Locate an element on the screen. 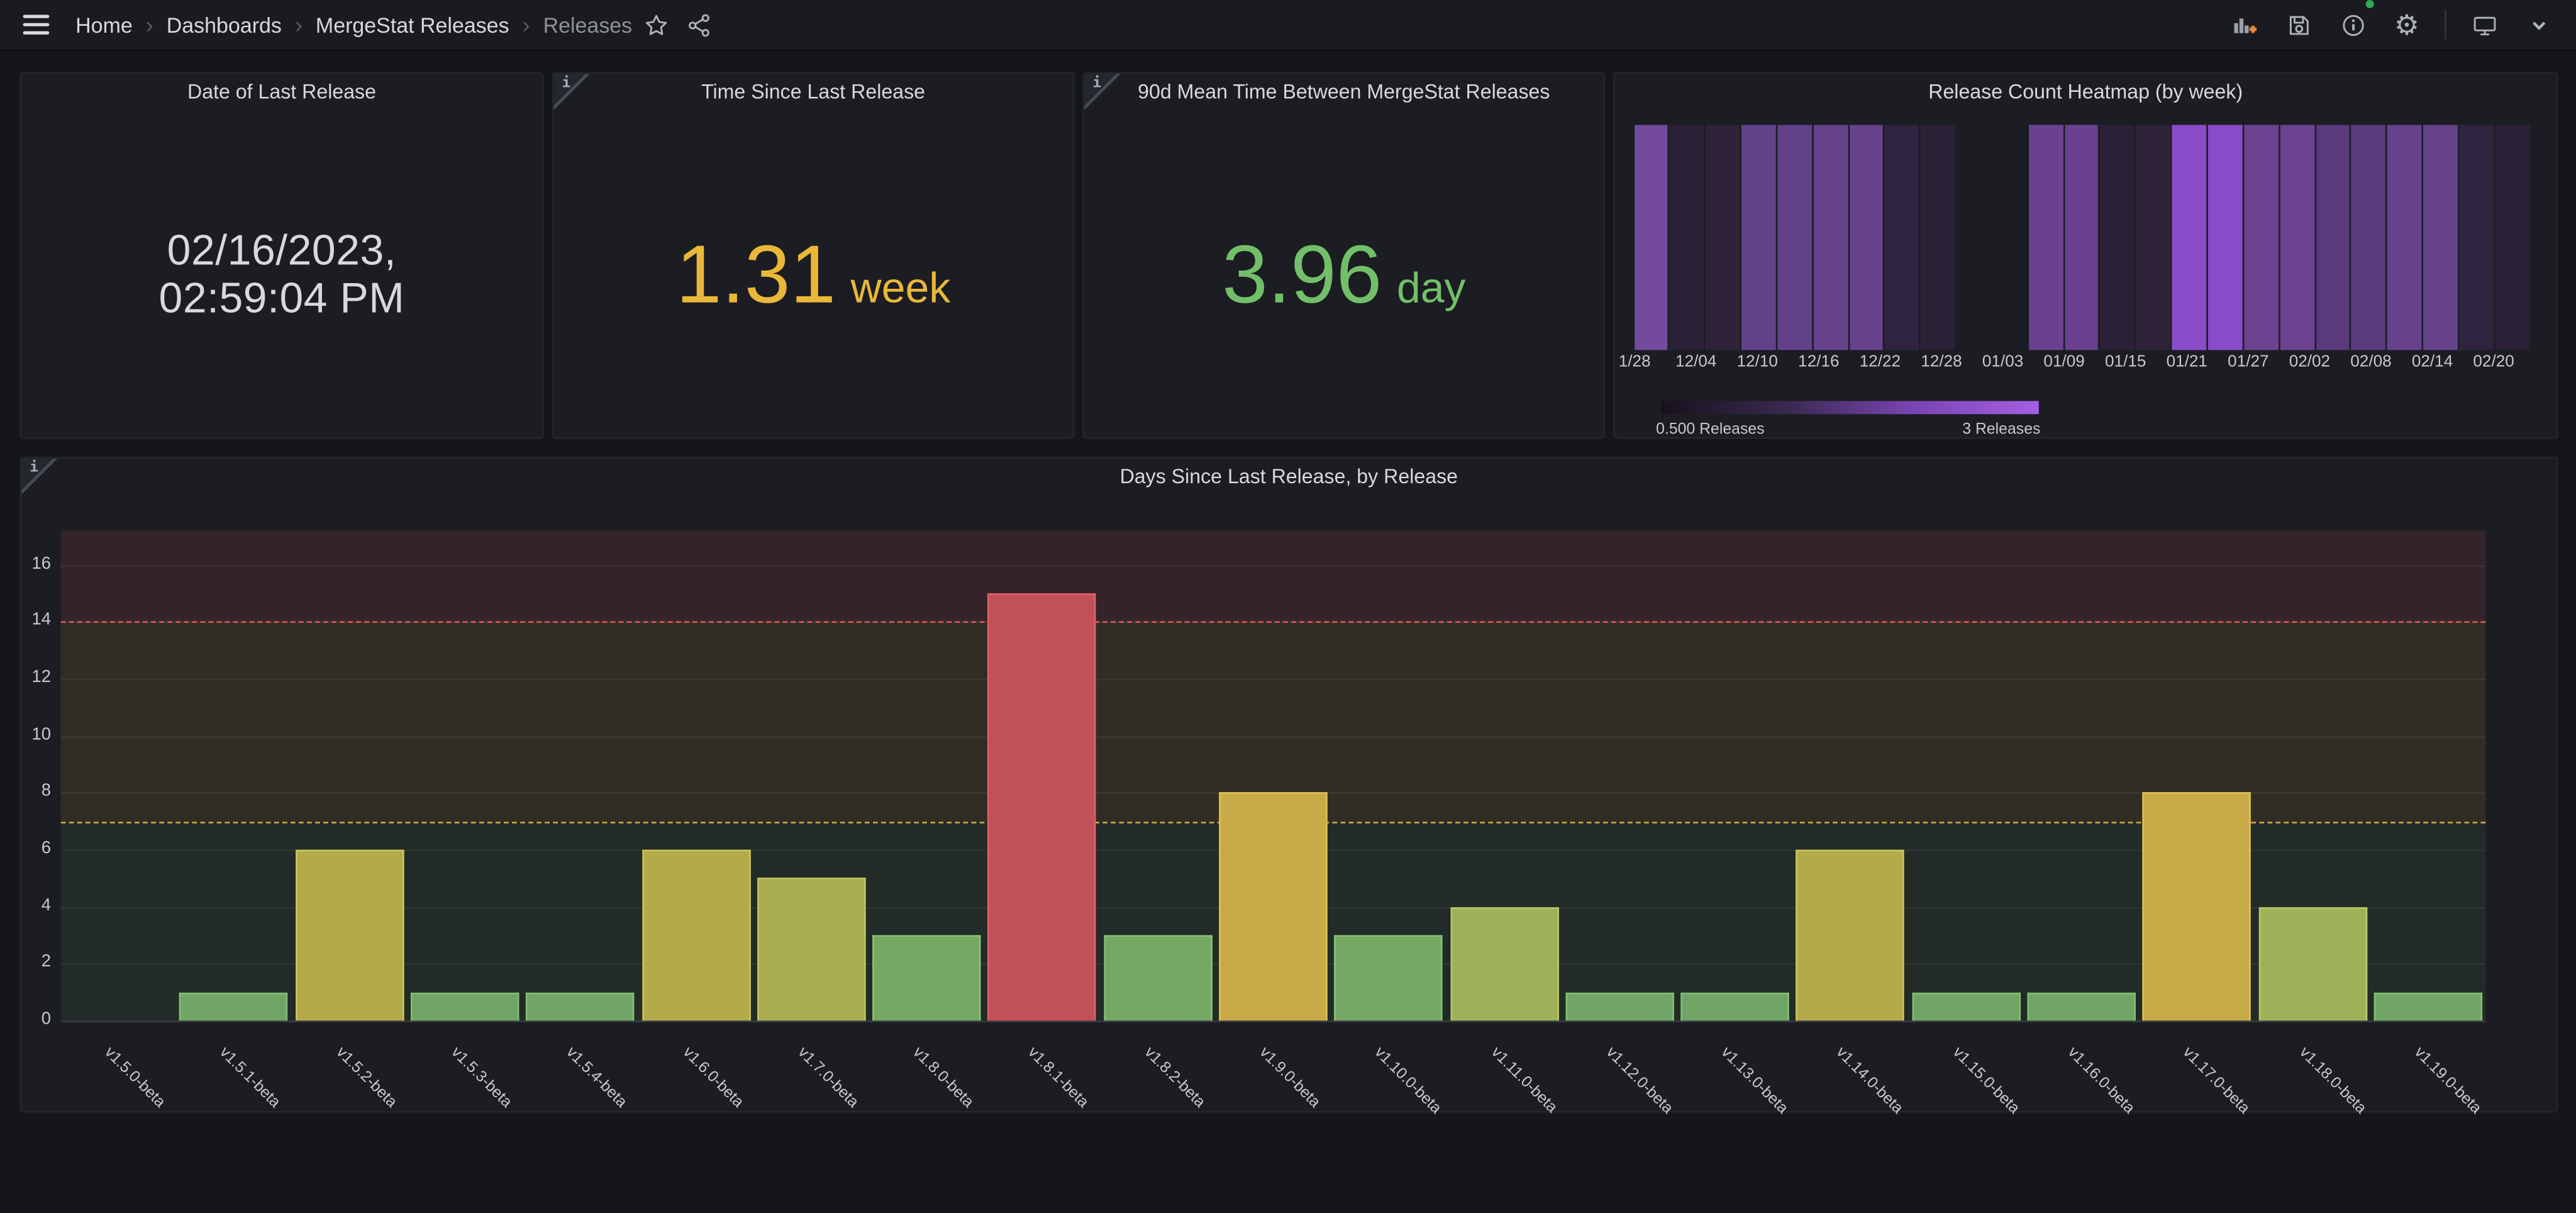 This screenshot has height=1213, width=2576. panel-title: Date of Last Release is located at coordinates (281, 92).